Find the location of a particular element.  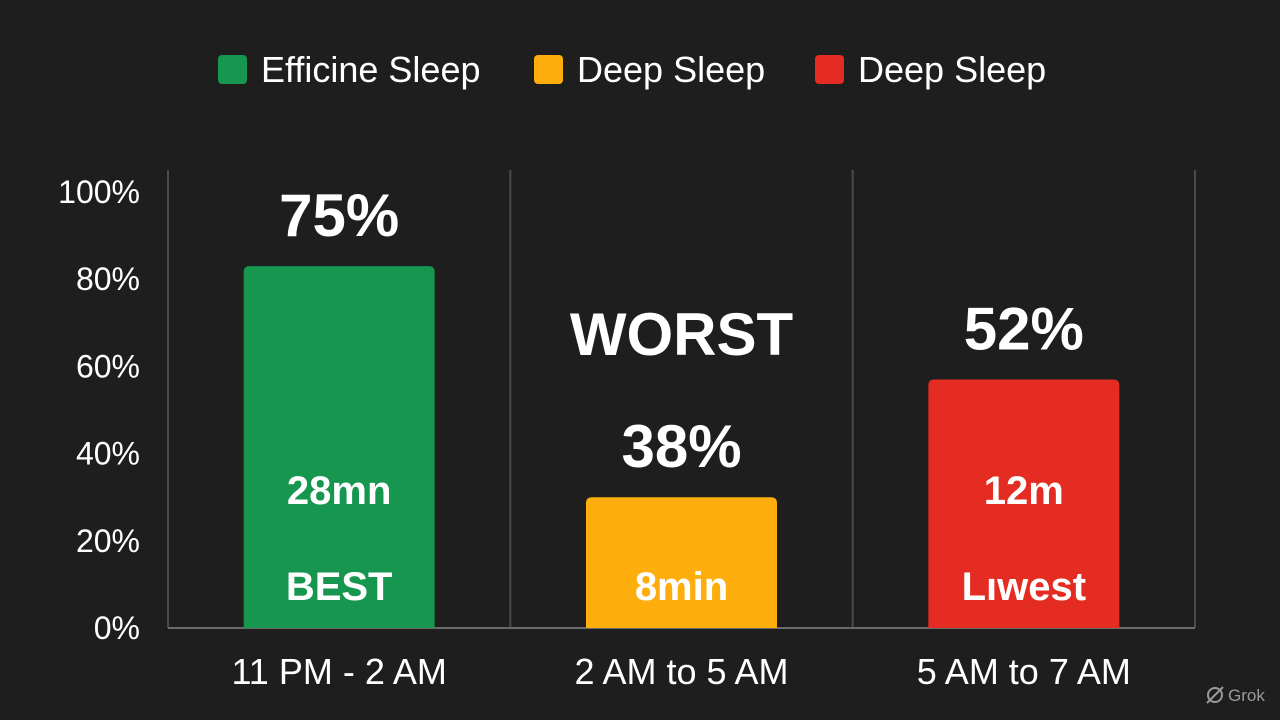

y-tick-label: 60% is located at coordinates (108, 366).